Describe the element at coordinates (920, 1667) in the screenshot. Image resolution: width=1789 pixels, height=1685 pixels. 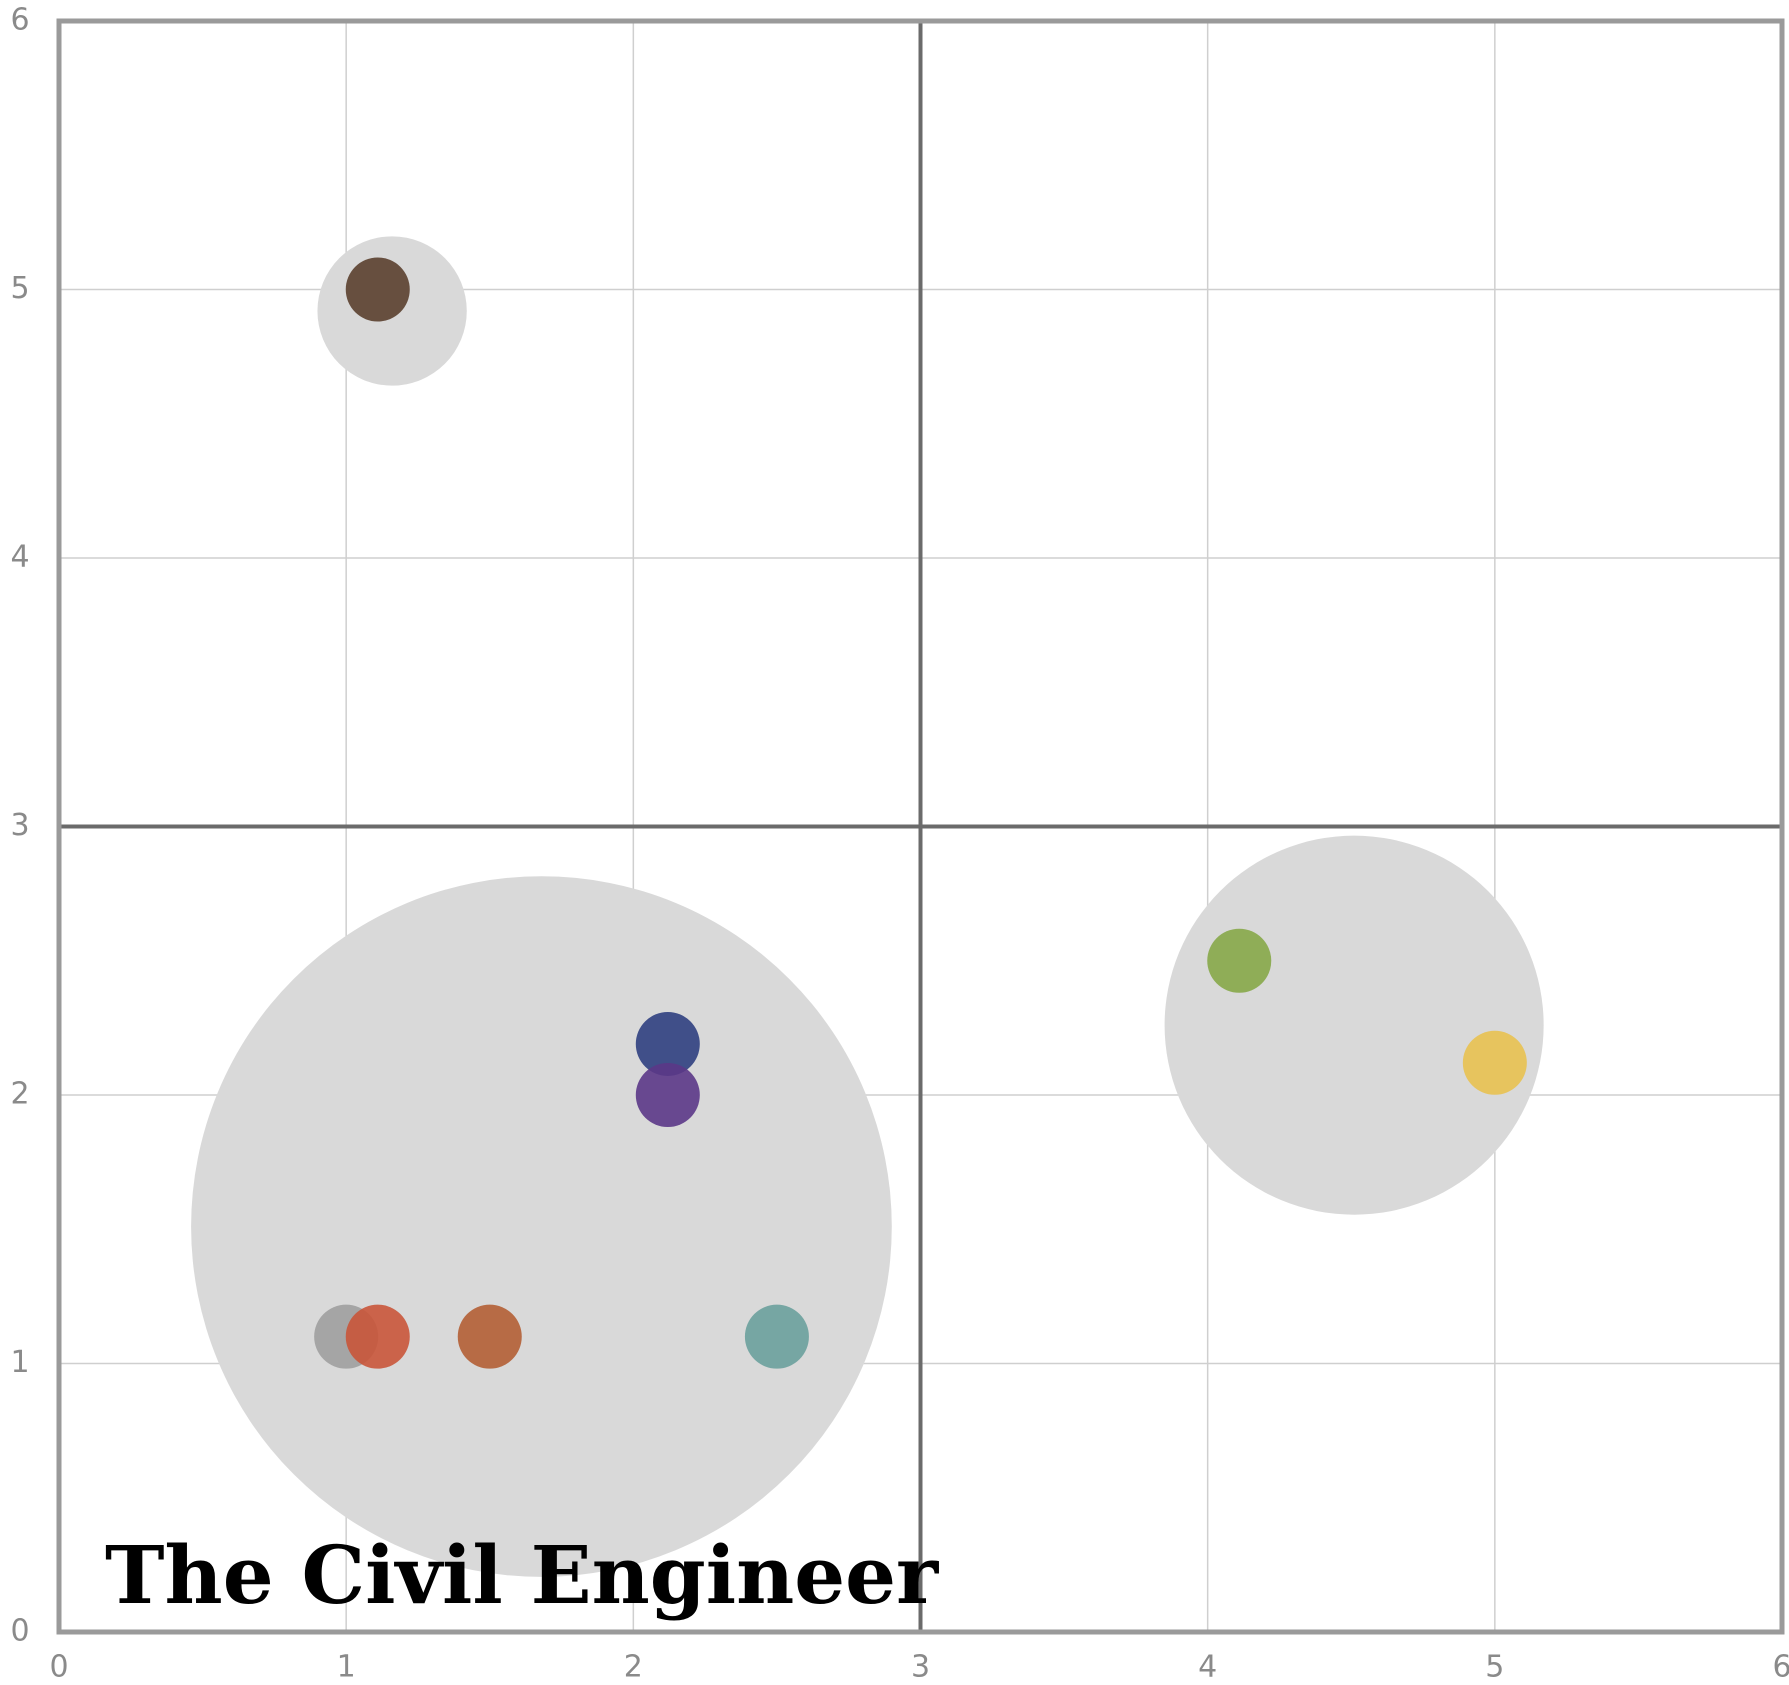
I see `x-tick-label: 3` at that location.